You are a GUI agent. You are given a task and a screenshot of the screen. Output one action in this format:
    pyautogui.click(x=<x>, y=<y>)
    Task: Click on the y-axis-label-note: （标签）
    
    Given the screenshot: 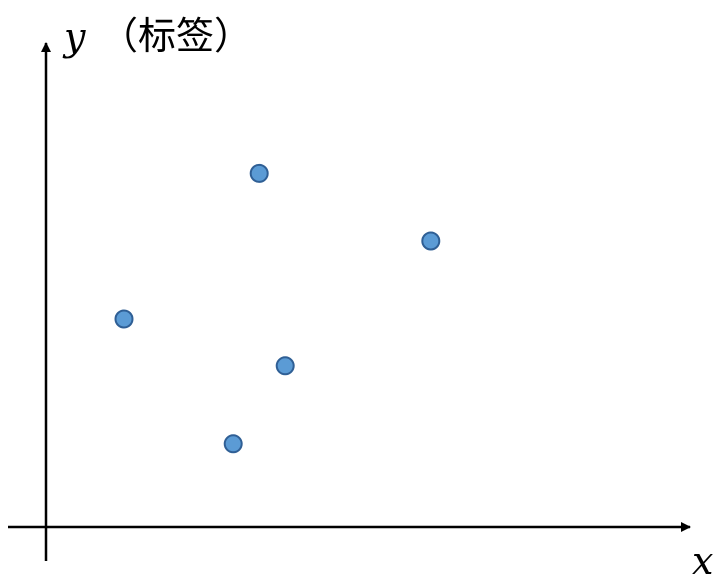 What is the action you would take?
    pyautogui.click(x=176, y=36)
    